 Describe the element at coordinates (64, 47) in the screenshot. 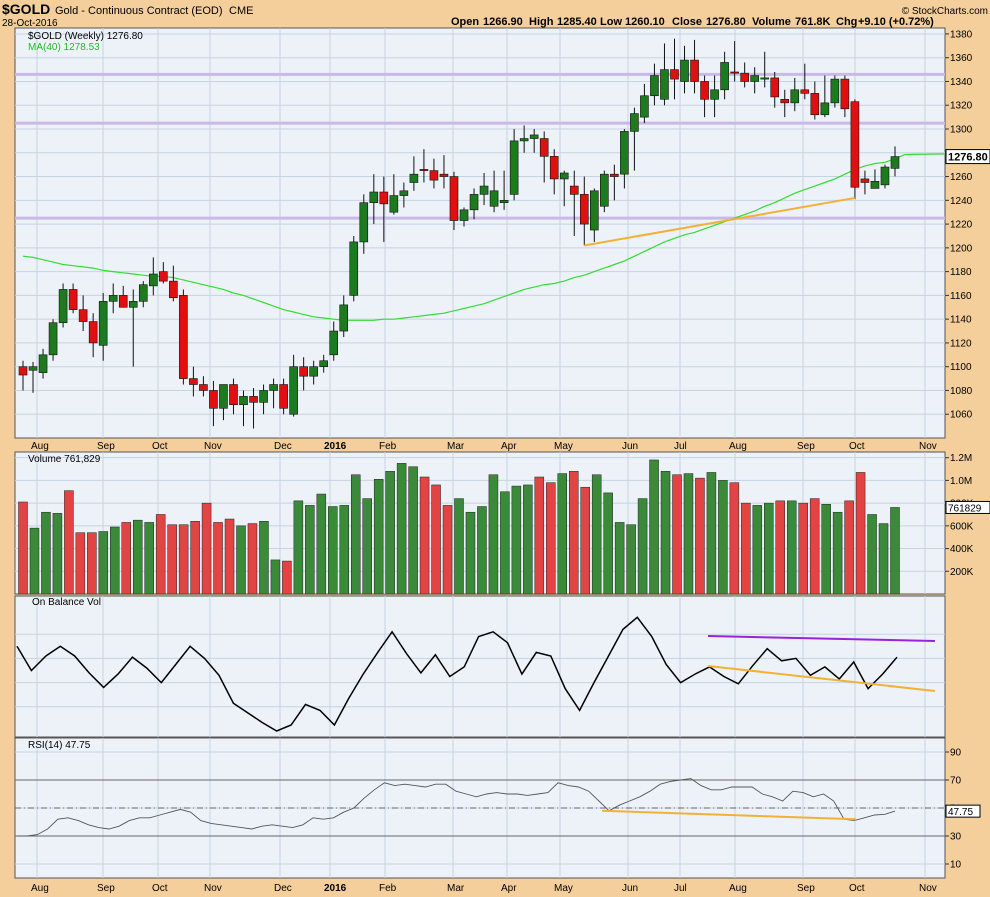

I see `ma-legend: MA(40) 1278.53` at that location.